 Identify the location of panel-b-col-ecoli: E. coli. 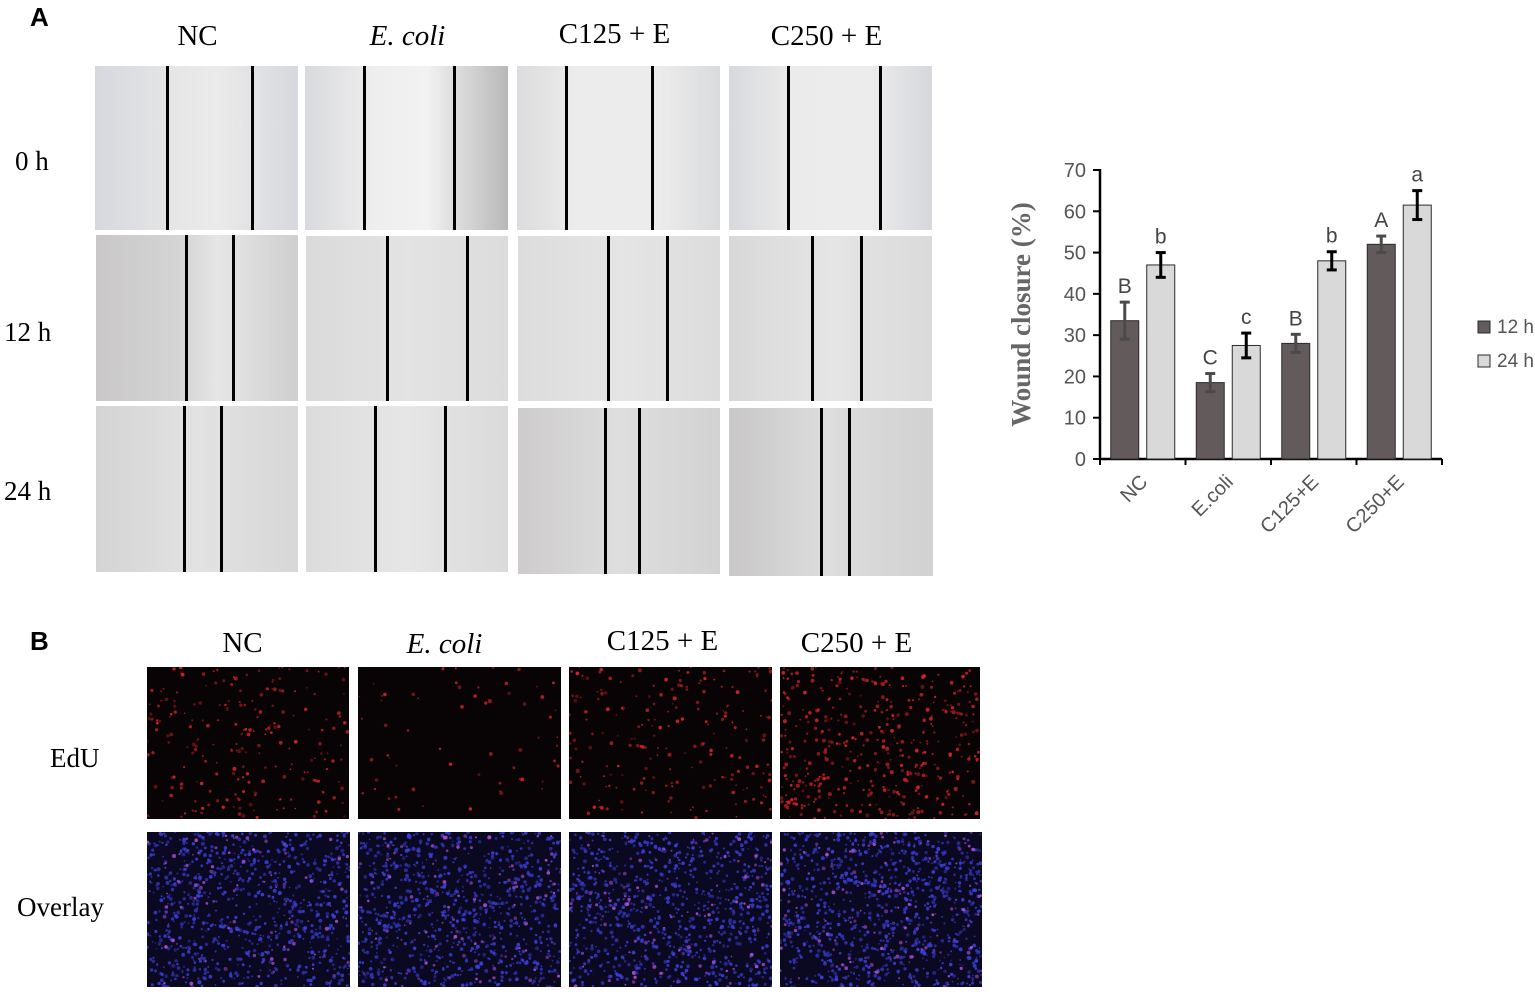
(444, 644).